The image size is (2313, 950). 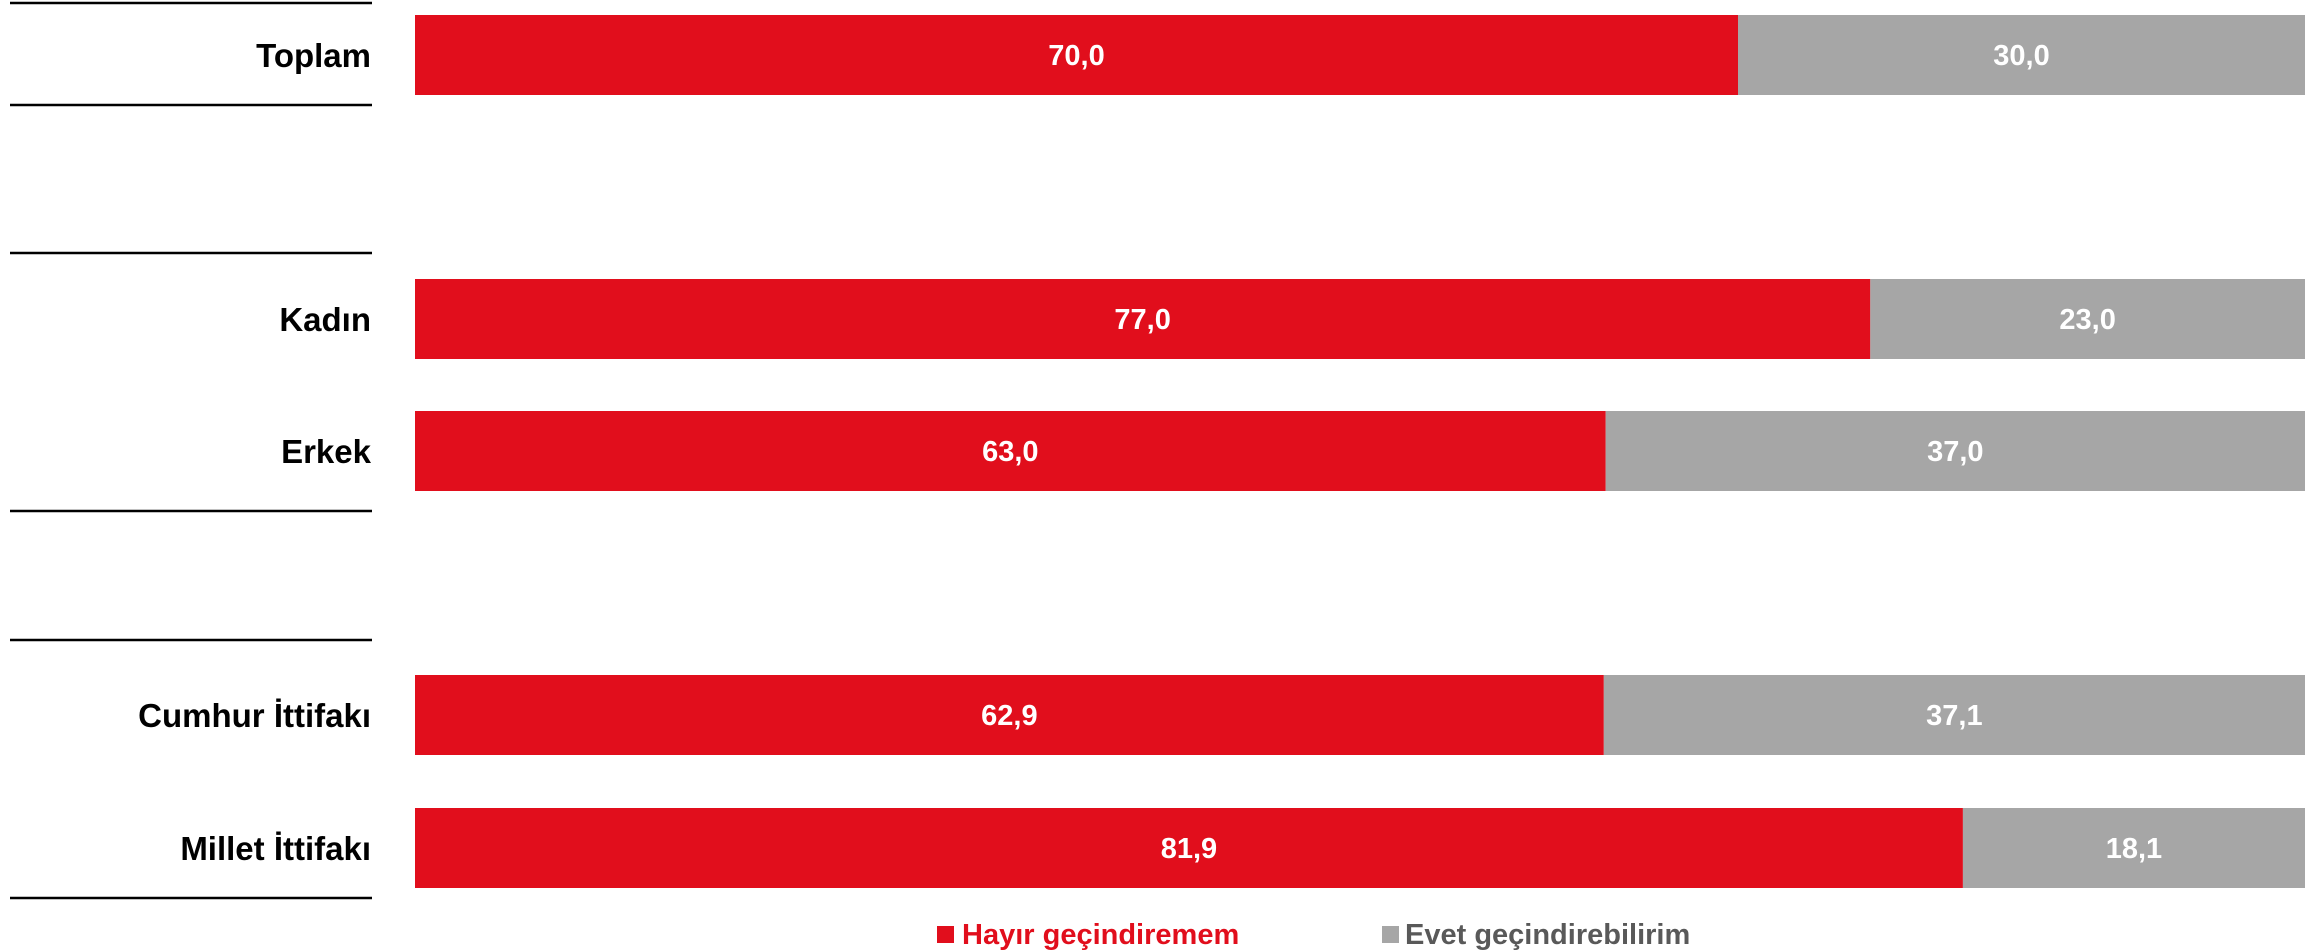 I want to click on category-label-toplam: Toplam, so click(x=313, y=55).